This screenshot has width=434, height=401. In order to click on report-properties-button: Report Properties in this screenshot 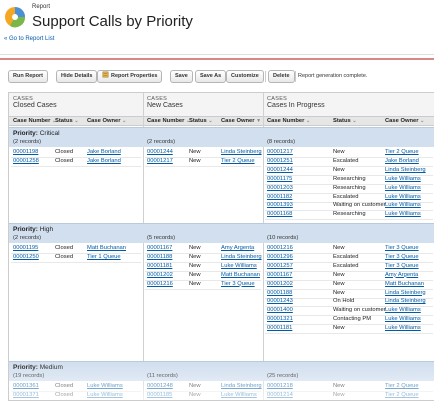, I will do `click(130, 76)`.